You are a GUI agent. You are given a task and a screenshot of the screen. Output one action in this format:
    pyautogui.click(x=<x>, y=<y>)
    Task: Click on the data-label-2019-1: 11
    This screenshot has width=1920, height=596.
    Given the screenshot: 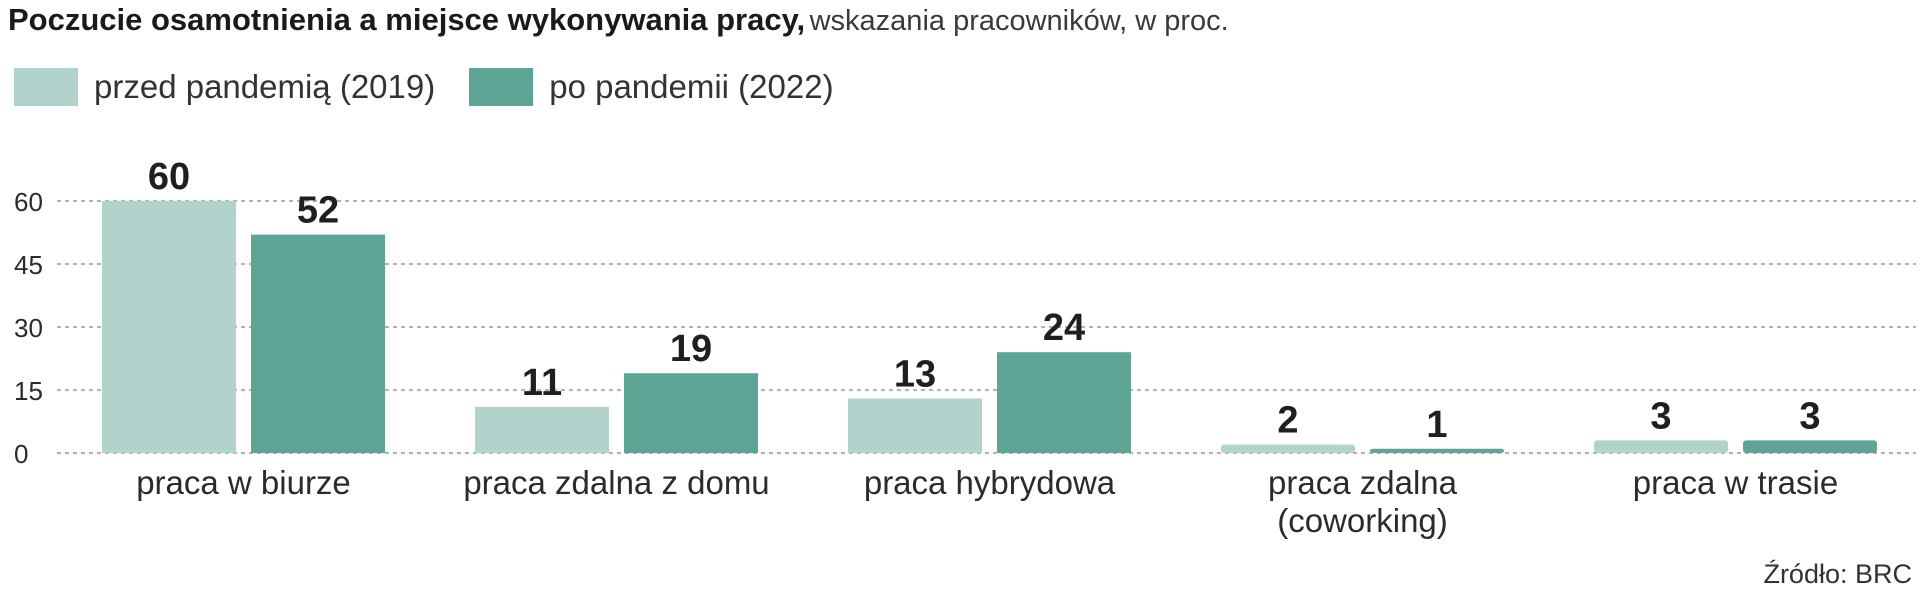 What is the action you would take?
    pyautogui.click(x=542, y=383)
    